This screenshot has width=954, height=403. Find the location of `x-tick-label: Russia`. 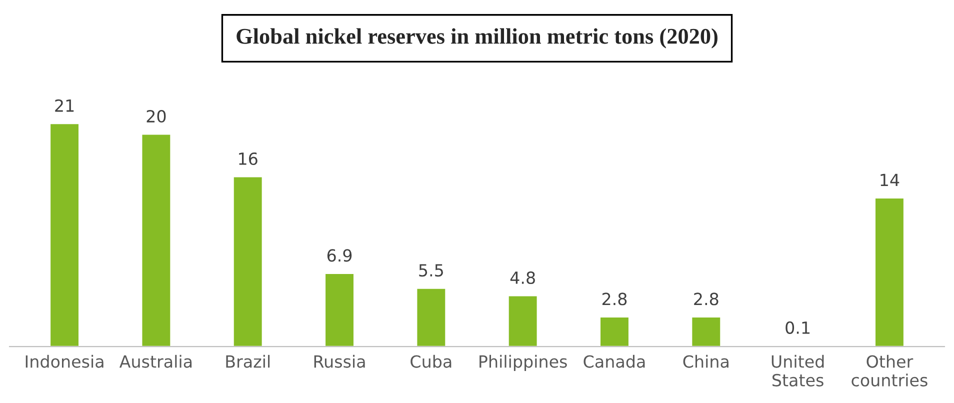

x-tick-label: Russia is located at coordinates (339, 361).